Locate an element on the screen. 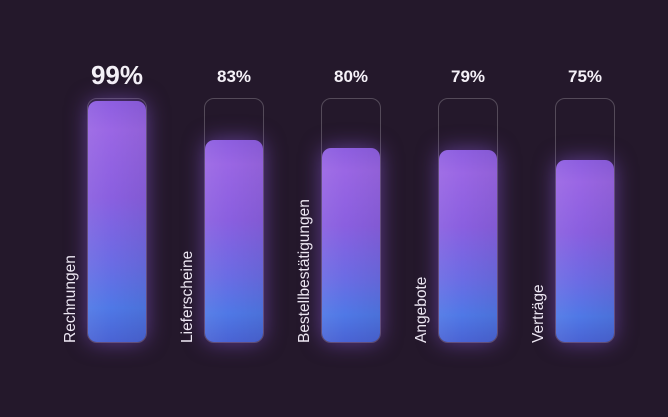  bar-value-label: 79% is located at coordinates (468, 76).